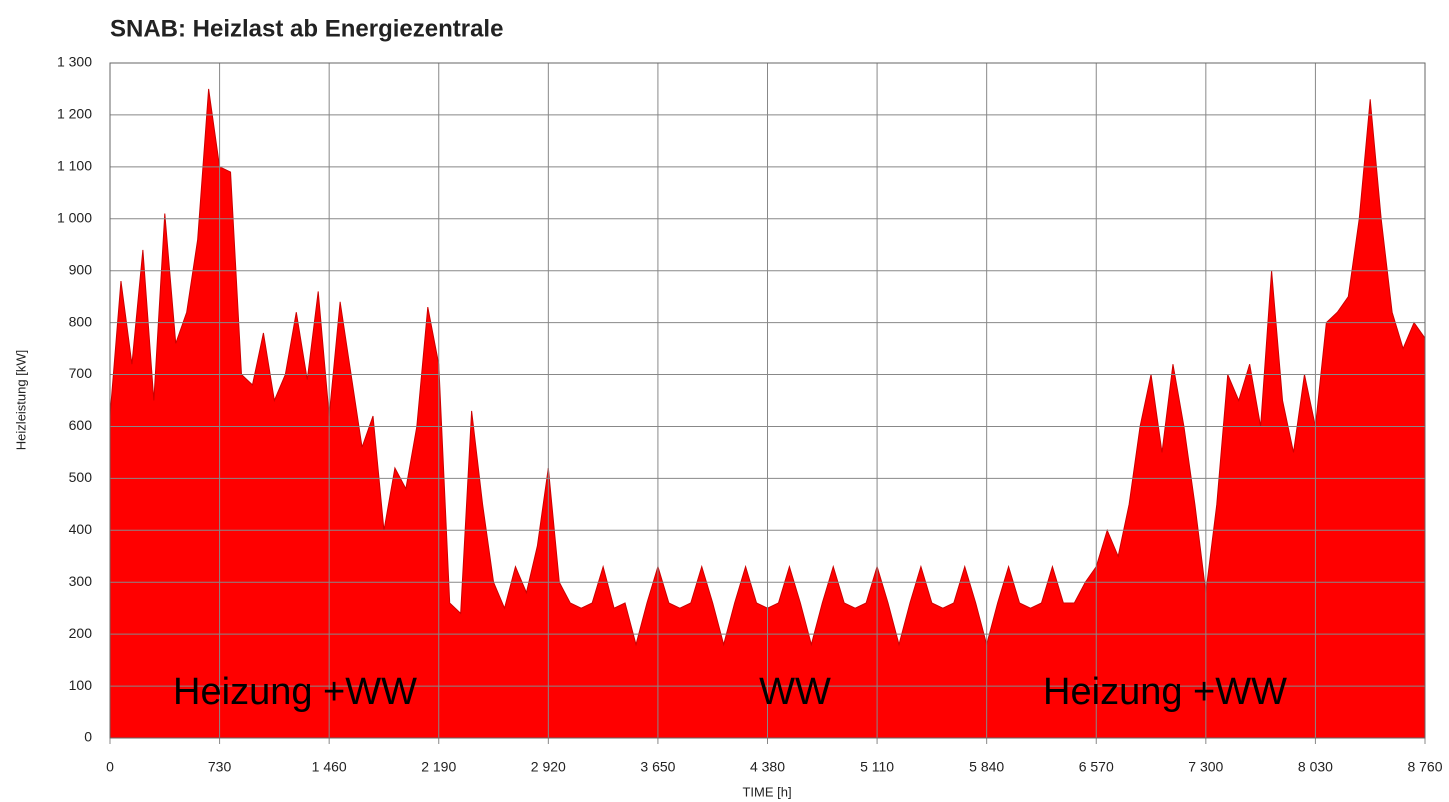 The width and height of the screenshot is (1449, 802). Describe the element at coordinates (81, 633) in the screenshot. I see `y-tick-label: 200` at that location.